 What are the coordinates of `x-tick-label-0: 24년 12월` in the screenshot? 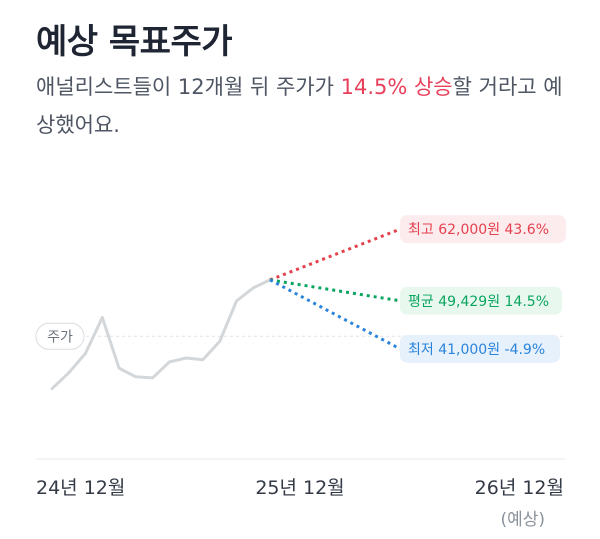 It's located at (80, 488).